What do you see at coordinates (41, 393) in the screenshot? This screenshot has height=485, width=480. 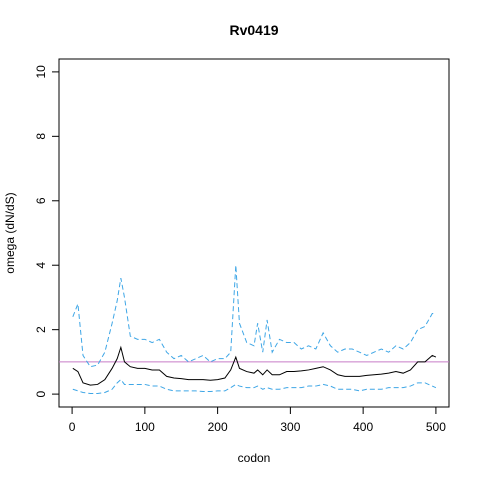 I see `y-tick-label: 0` at bounding box center [41, 393].